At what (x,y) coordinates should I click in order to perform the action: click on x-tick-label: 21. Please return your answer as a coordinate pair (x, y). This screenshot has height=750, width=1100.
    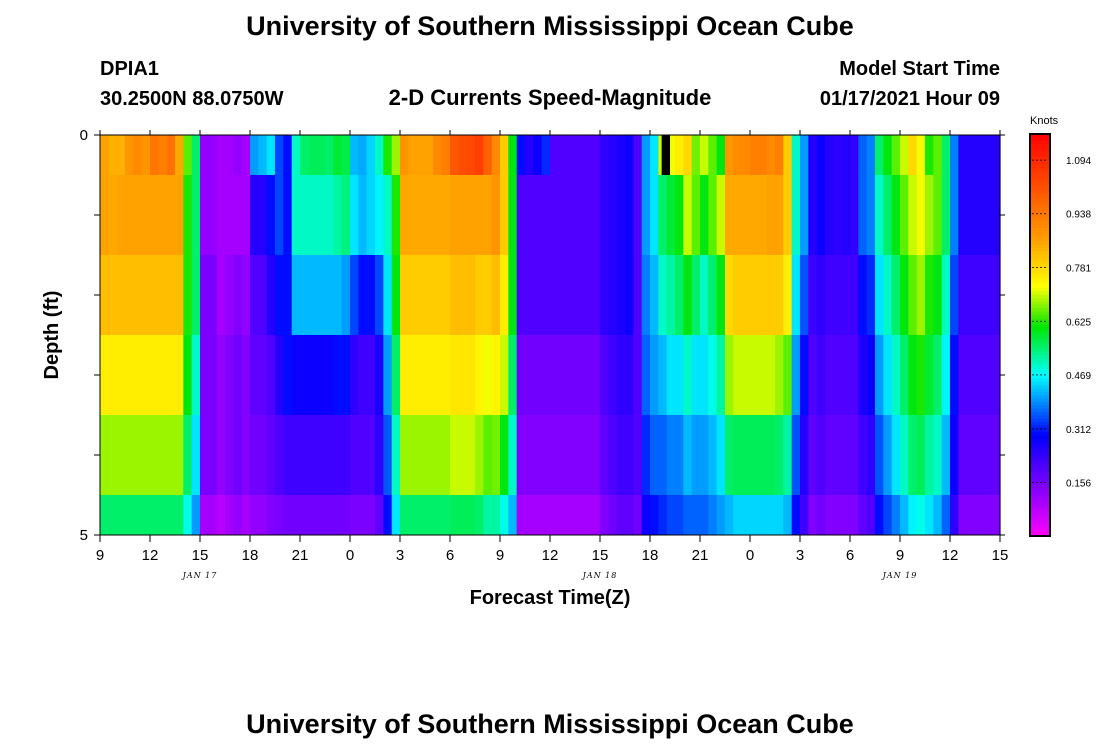
    Looking at the image, I should click on (300, 555).